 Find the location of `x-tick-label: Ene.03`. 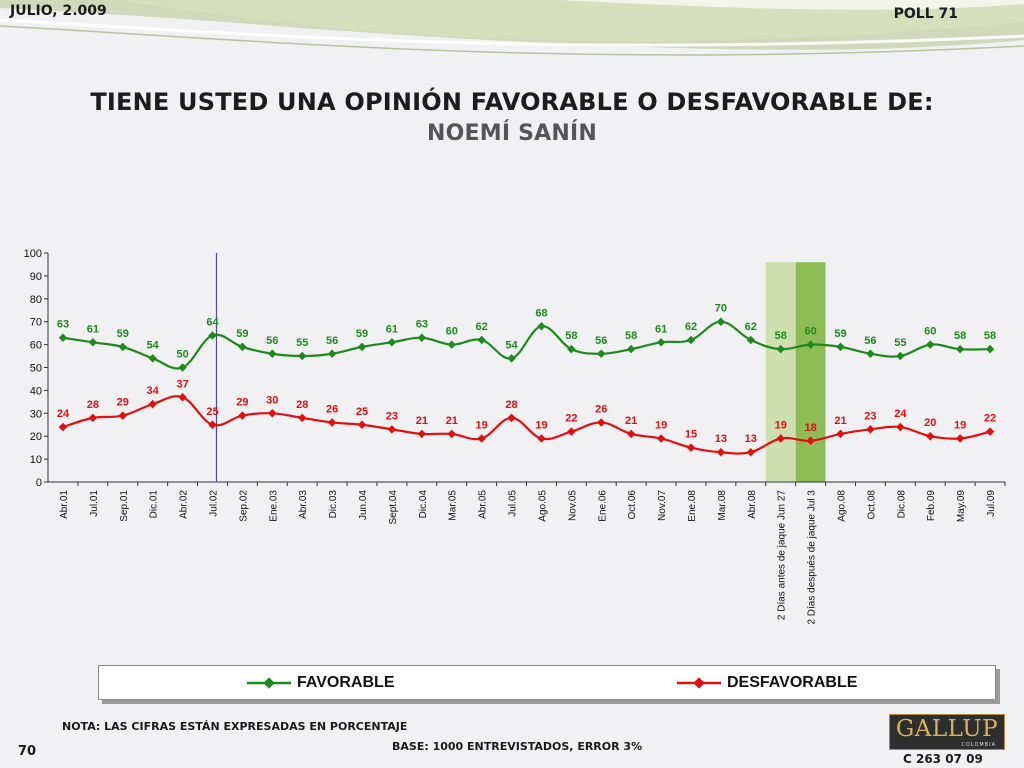

x-tick-label: Ene.03 is located at coordinates (273, 506).